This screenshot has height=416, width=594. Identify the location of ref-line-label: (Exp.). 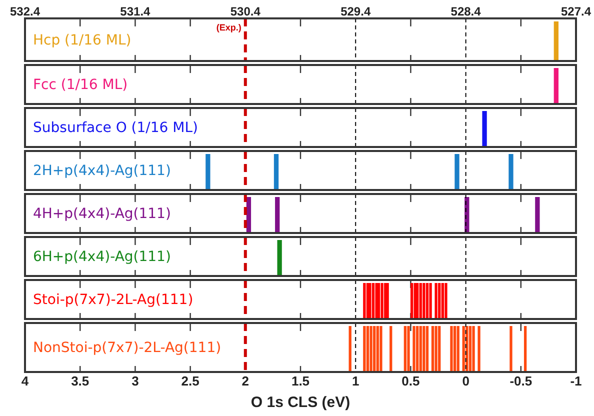
(229, 27).